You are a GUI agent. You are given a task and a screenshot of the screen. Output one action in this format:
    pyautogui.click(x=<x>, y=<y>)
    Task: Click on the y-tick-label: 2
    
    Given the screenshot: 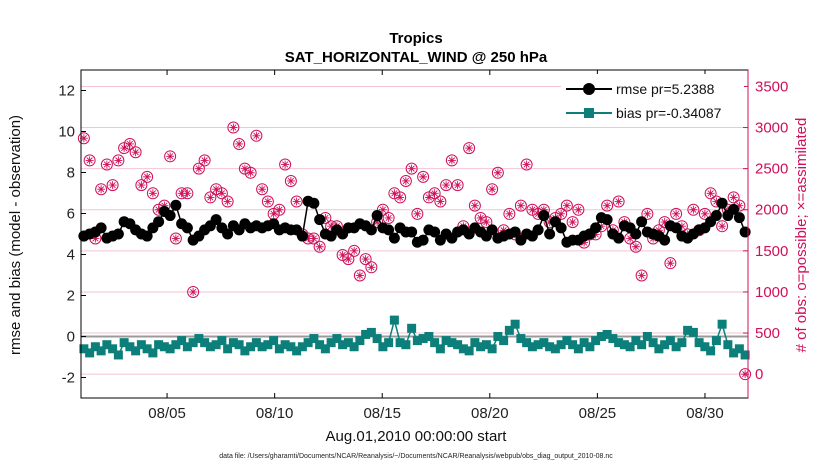 What is the action you would take?
    pyautogui.click(x=71, y=296)
    